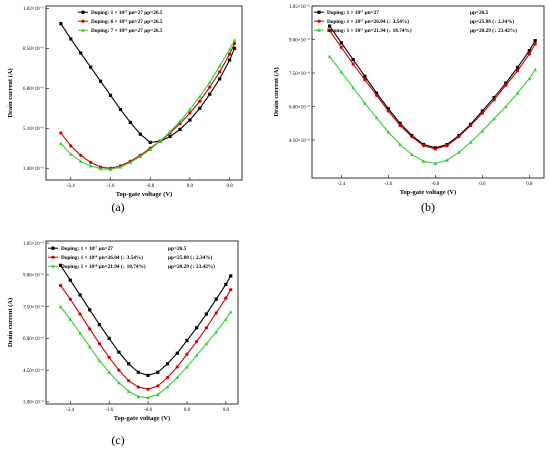 The height and width of the screenshot is (452, 550). Describe the element at coordinates (117, 440) in the screenshot. I see `panel-label: (c)` at that location.